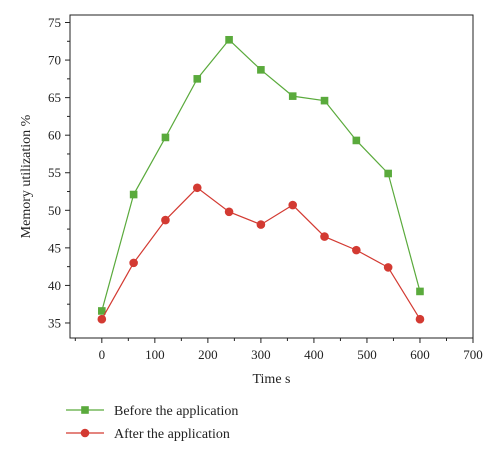 The width and height of the screenshot is (500, 458). I want to click on x-axis-label: Time s, so click(271, 379).